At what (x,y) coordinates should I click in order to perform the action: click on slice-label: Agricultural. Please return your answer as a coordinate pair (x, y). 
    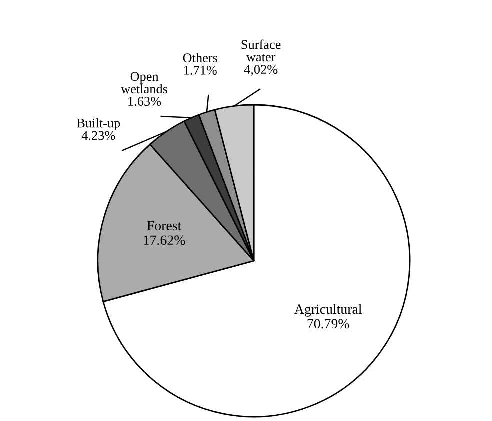
    Looking at the image, I should click on (328, 310).